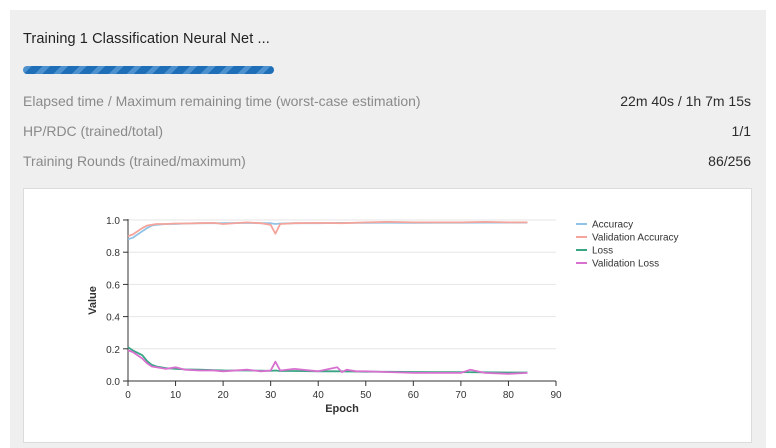 The image size is (776, 448). I want to click on series-line-accuracy, so click(327, 231).